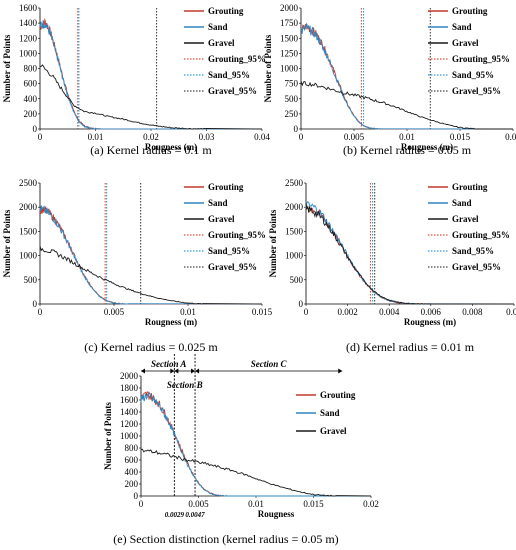 This screenshot has width=516, height=550. Describe the element at coordinates (276, 514) in the screenshot. I see `x-axis-label: Rougness` at that location.